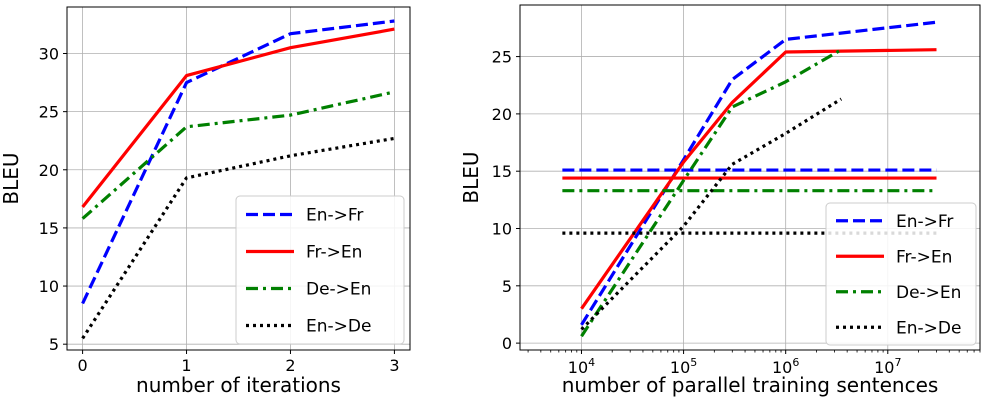 The height and width of the screenshot is (400, 990). I want to click on x-tick-label: 1, so click(186, 365).